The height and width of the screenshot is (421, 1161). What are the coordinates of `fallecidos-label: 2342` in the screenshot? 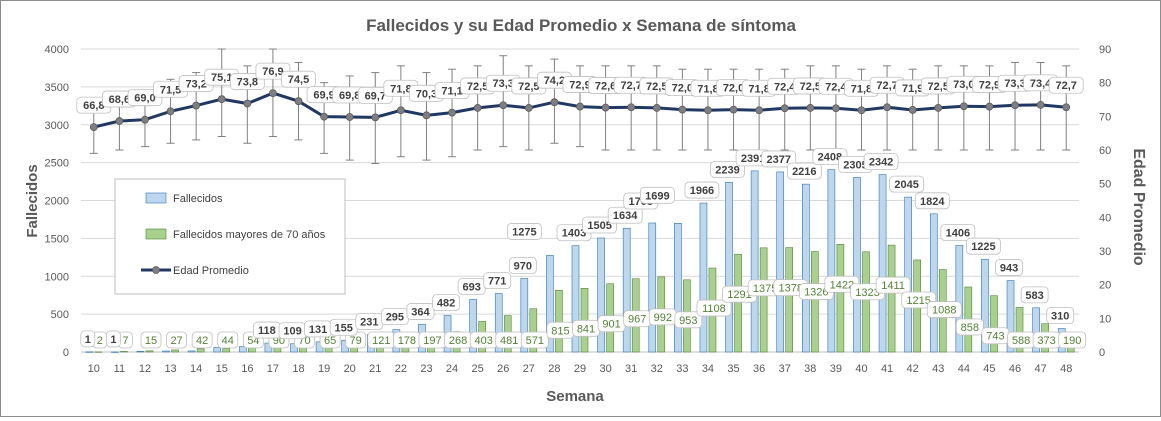 It's located at (881, 163).